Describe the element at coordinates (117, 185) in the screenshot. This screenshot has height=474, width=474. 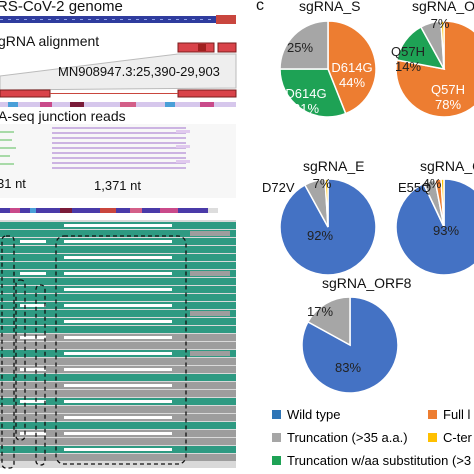
I see `right-nt-label: 1,371 nt` at that location.